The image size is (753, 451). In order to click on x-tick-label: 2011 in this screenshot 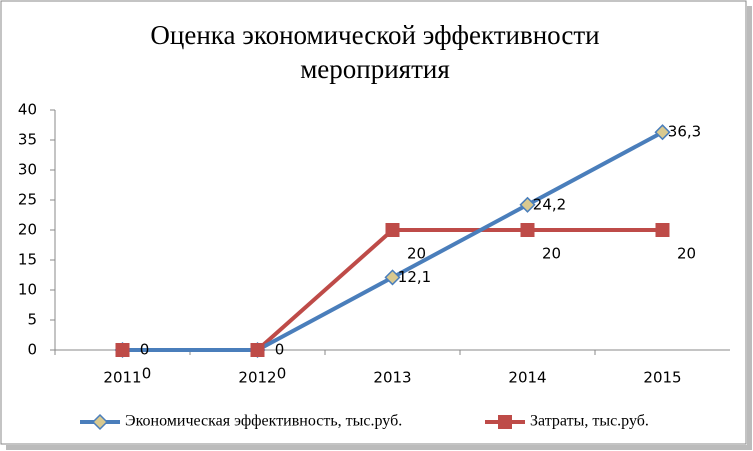, I will do `click(122, 378)`.